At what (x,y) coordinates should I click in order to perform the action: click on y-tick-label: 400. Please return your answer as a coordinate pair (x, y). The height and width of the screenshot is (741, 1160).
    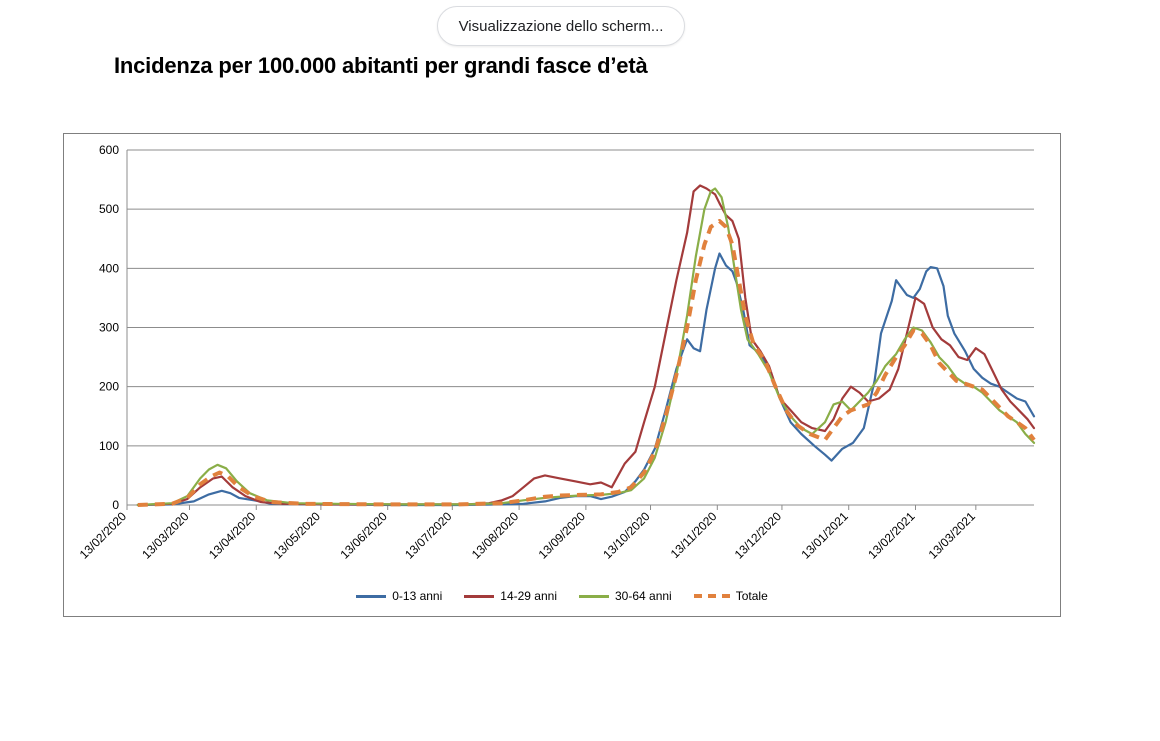
    Looking at the image, I should click on (109, 268).